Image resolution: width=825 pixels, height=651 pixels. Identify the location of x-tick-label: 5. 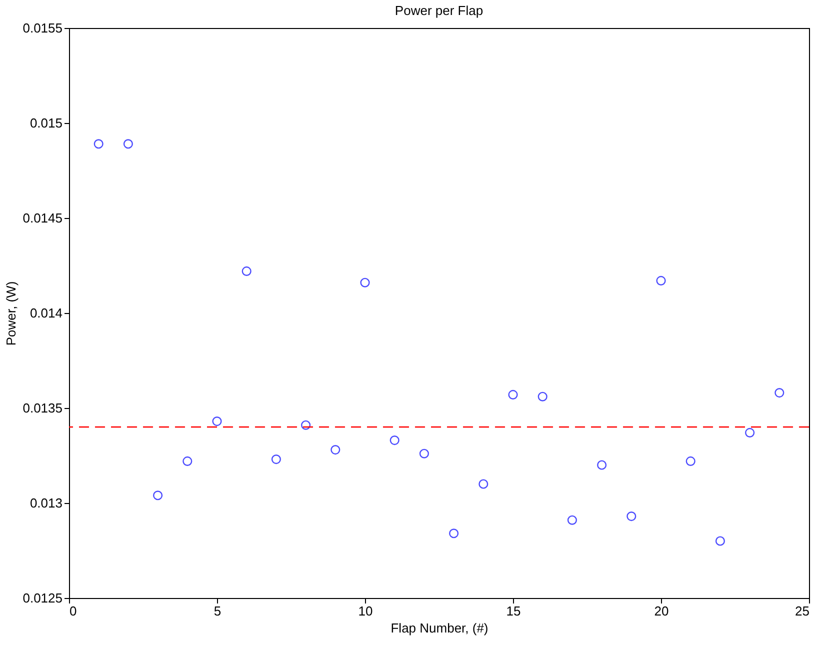
(218, 611).